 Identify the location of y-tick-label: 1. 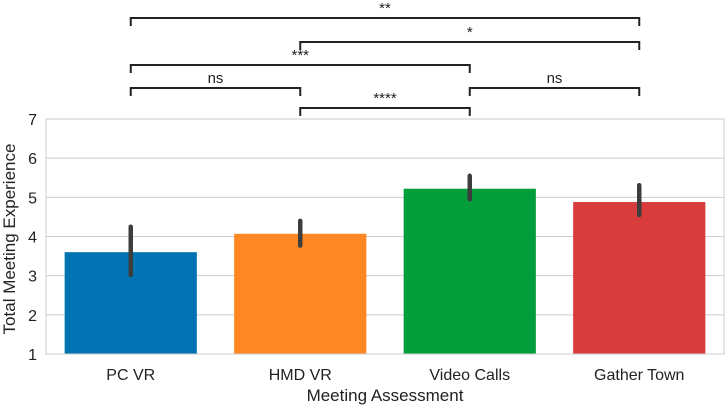
(32, 355).